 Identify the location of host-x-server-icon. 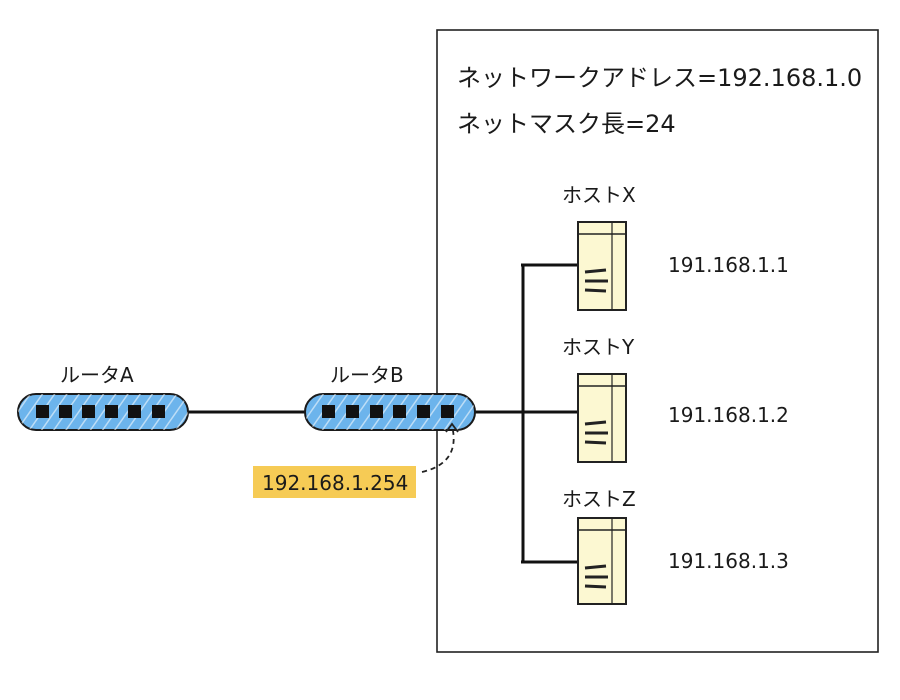
(602, 266).